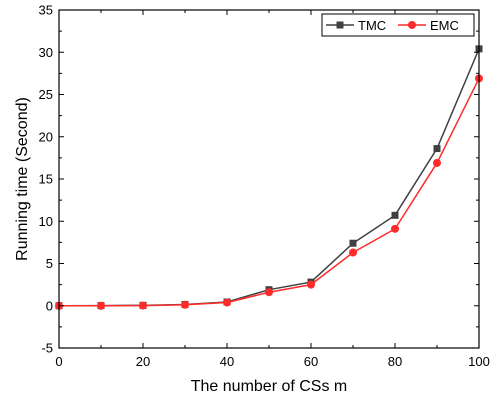  Describe the element at coordinates (372, 25) in the screenshot. I see `legend-label-tmc: TMC` at that location.